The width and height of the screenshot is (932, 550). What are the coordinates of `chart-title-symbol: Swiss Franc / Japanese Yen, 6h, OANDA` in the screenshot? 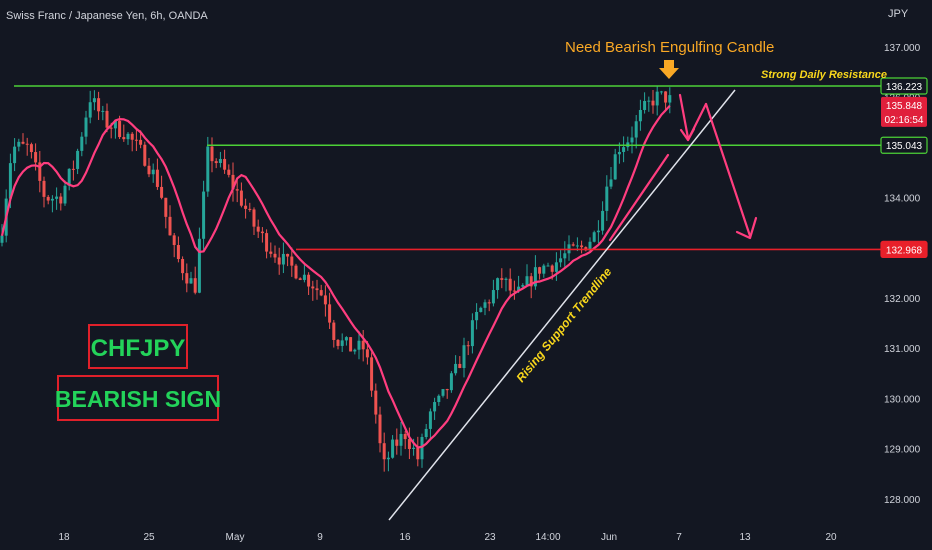 It's located at (107, 16).